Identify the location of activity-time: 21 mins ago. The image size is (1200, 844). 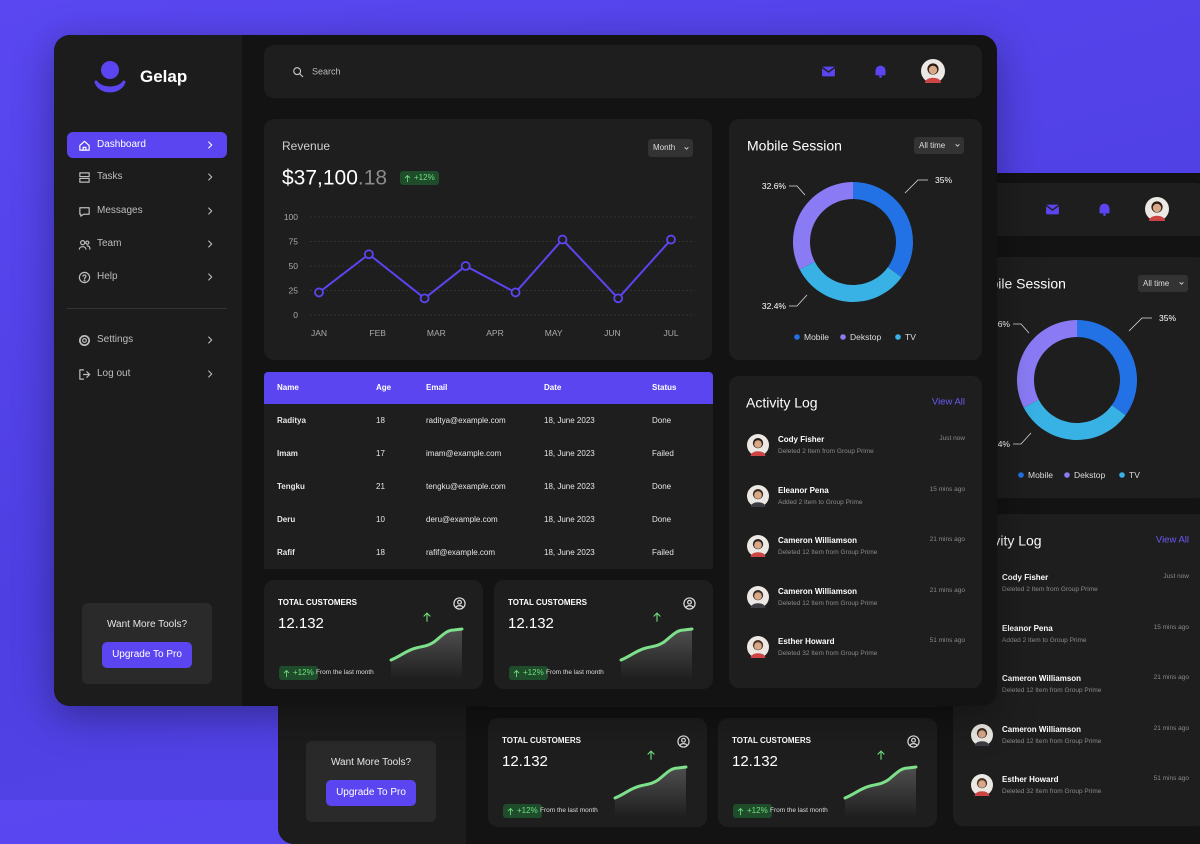
(947, 590).